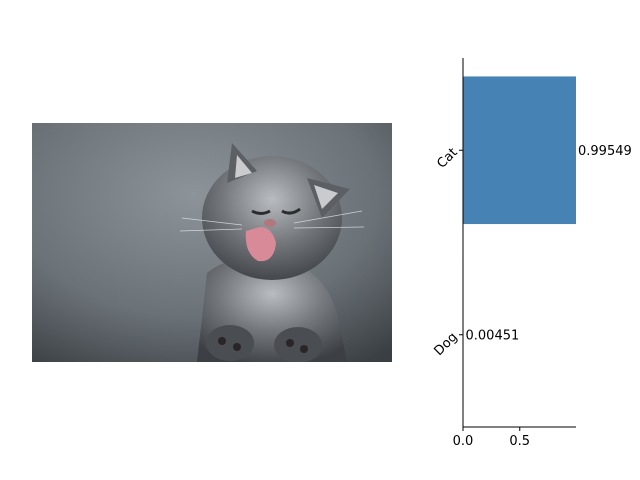 This screenshot has height=480, width=640. I want to click on value-label-cat: 0.99549, so click(605, 151).